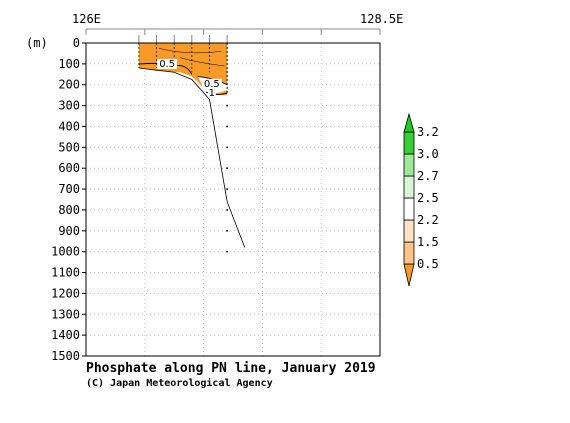 This screenshot has height=423, width=570. What do you see at coordinates (190, 50) in the screenshot?
I see `contour-line-inner-a` at bounding box center [190, 50].